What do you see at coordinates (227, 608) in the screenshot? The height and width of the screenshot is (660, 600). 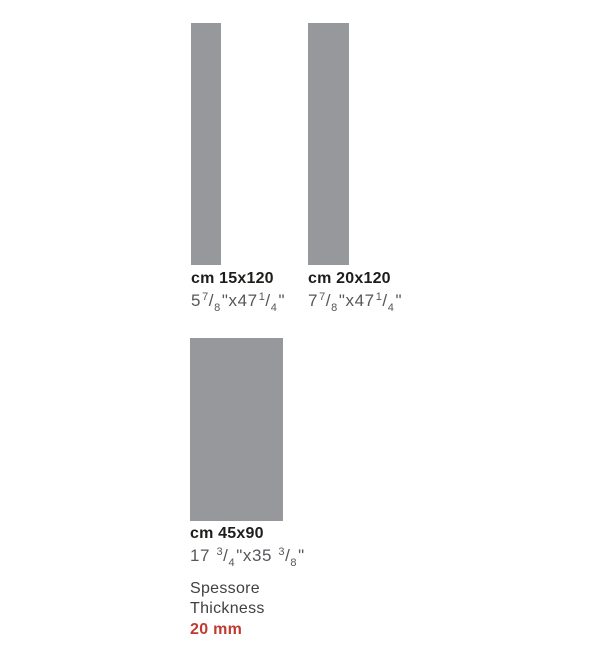 I see `thickness-label-english: Thickness` at bounding box center [227, 608].